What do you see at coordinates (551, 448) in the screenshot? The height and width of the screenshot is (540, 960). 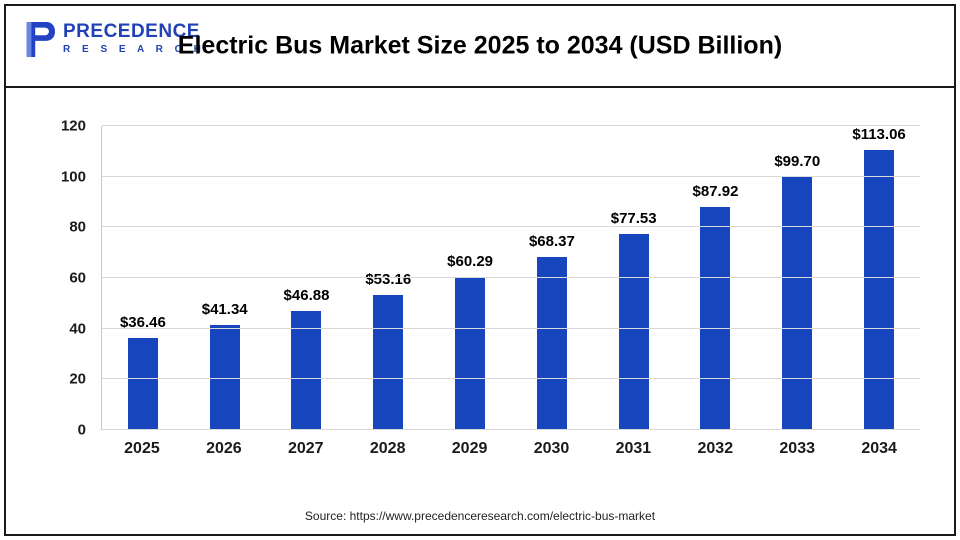 I see `x-axis-label: 2030` at bounding box center [551, 448].